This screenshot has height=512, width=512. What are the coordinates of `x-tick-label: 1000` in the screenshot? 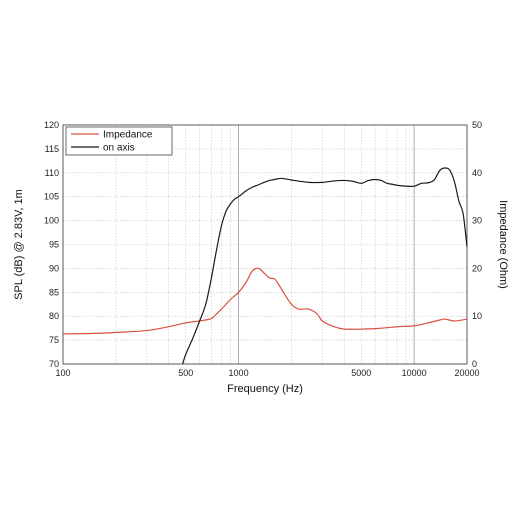 It's located at (239, 373).